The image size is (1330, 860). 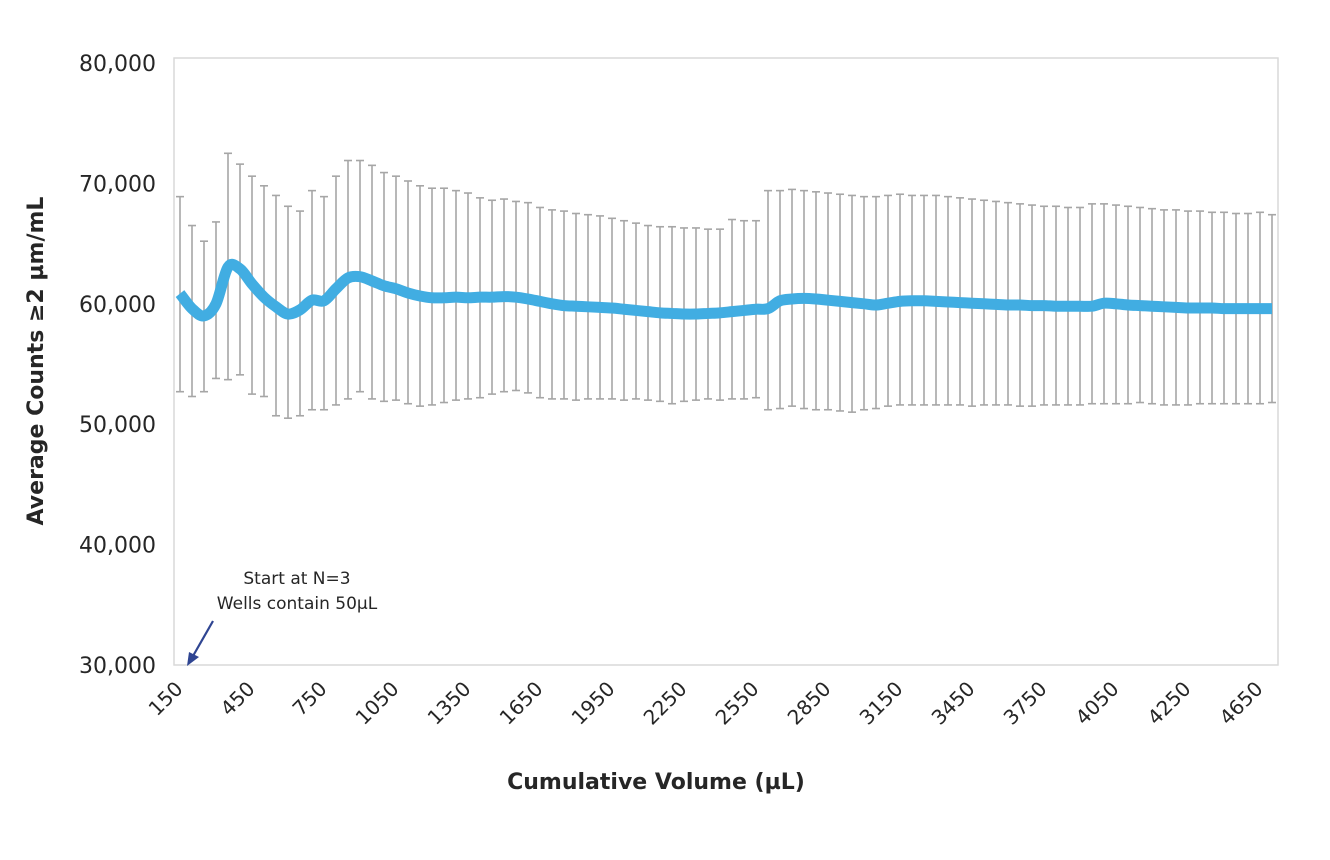 What do you see at coordinates (203, 638) in the screenshot?
I see `annotation-arrow` at bounding box center [203, 638].